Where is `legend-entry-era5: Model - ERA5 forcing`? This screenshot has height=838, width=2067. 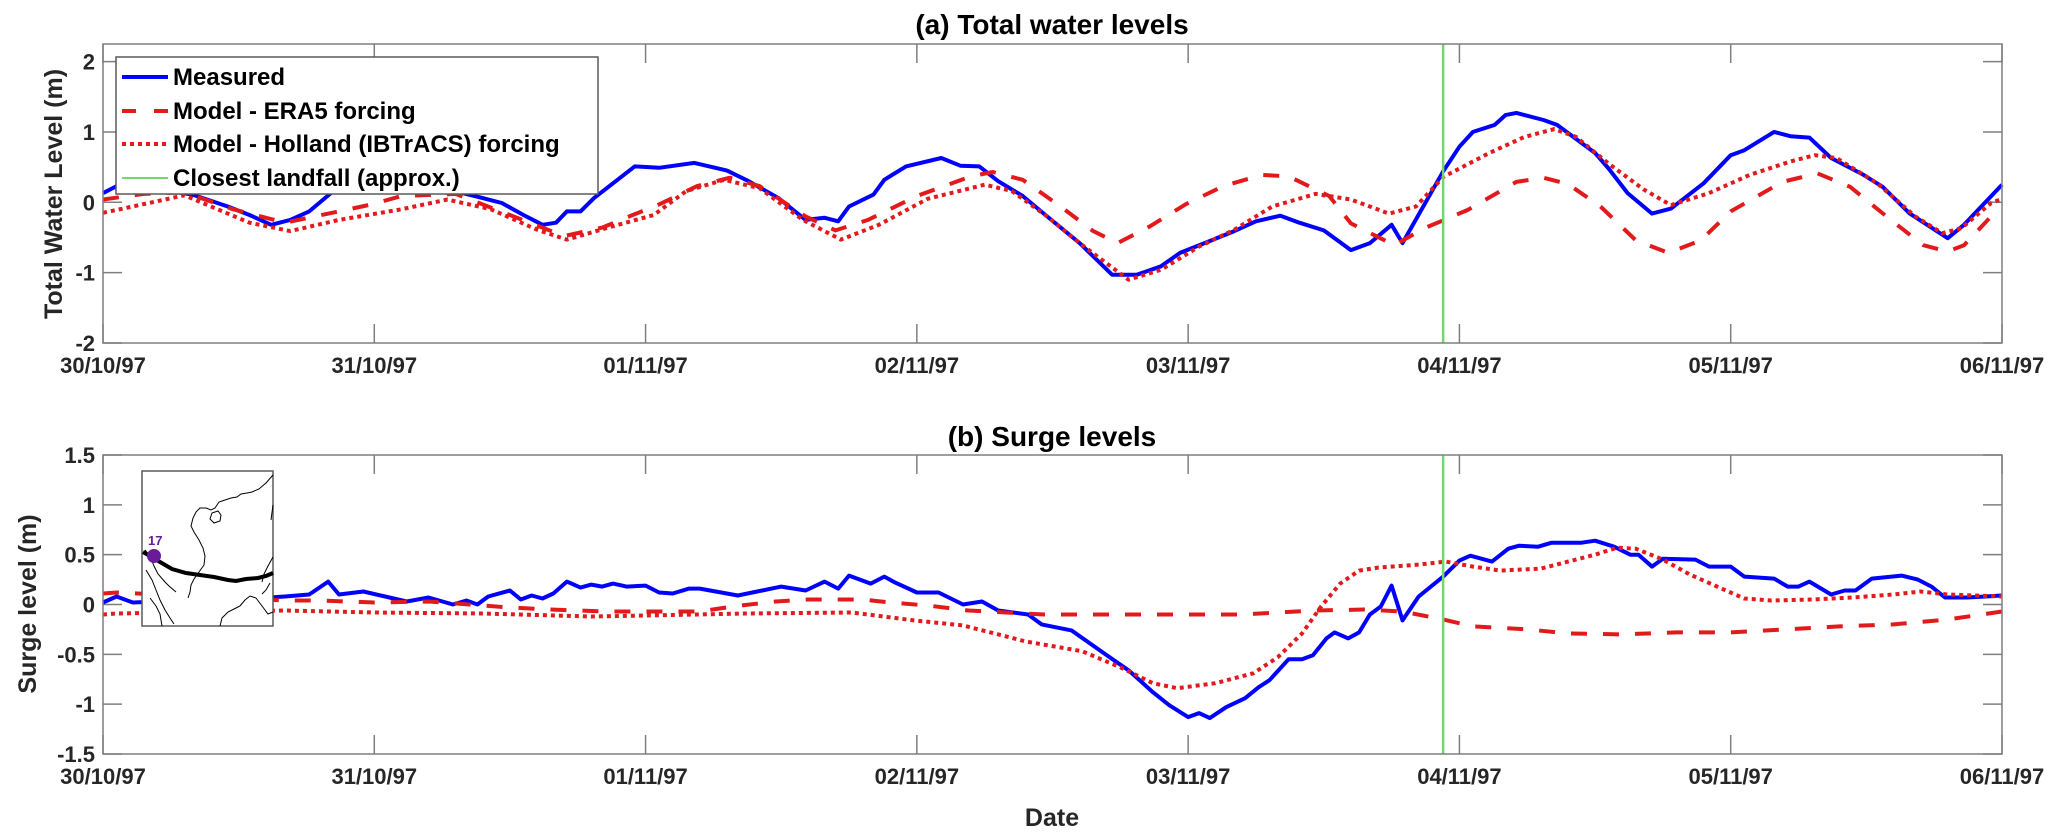 legend-entry-era5: Model - ERA5 forcing is located at coordinates (269, 111).